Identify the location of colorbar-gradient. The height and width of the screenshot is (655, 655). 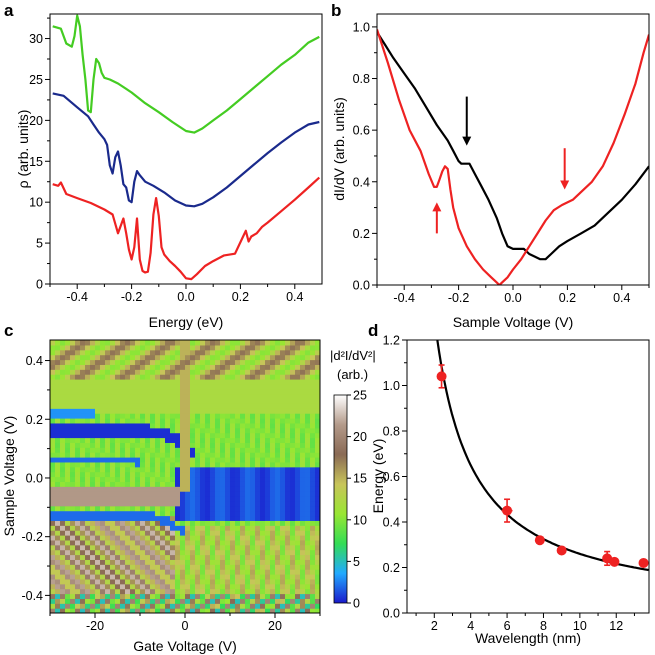
(340, 499).